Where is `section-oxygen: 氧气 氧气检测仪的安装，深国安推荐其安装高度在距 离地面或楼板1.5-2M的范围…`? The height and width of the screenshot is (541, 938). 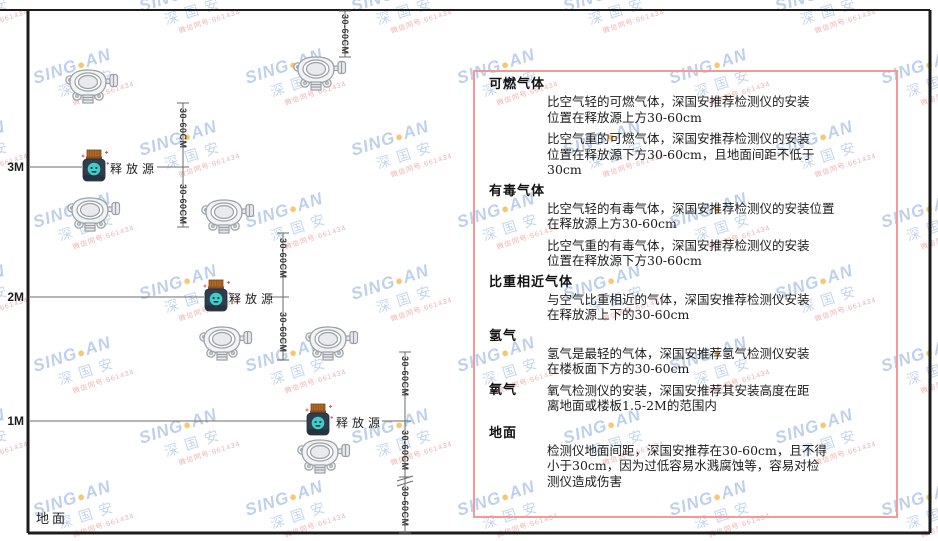
section-oxygen: 氧气 氧气检测仪的安装，深国安推荐其安装高度在距 离地面或楼板1.5-2M的范围… is located at coordinates (685, 398).